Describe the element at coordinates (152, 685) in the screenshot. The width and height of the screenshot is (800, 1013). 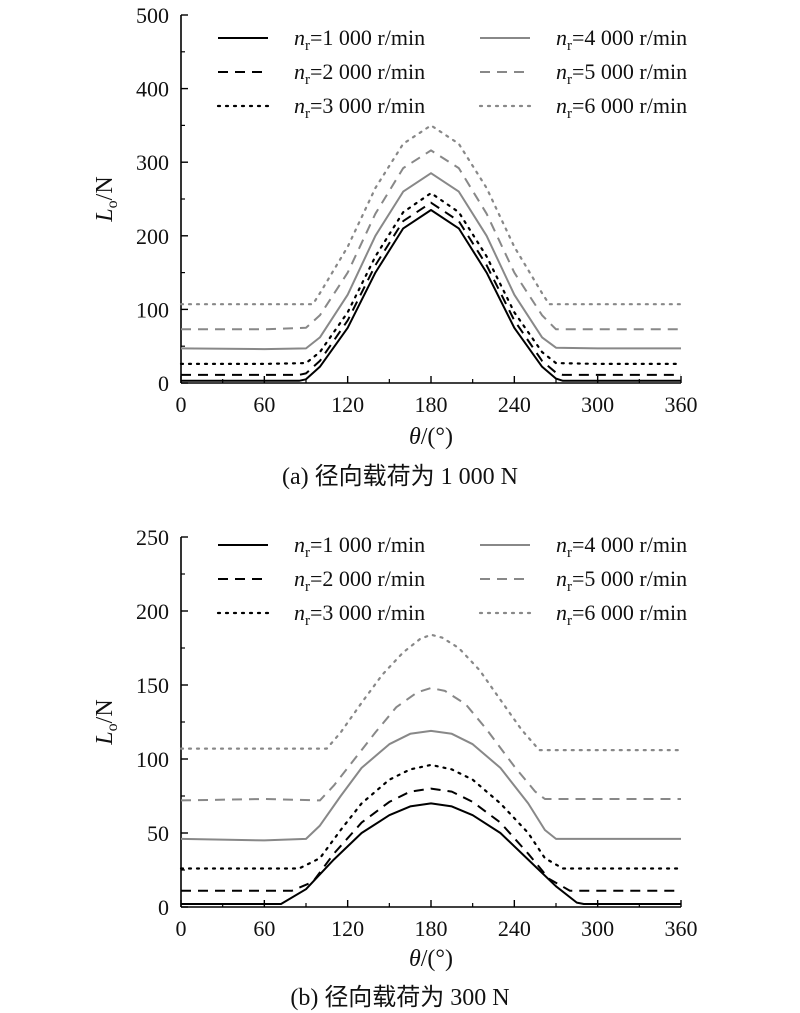
I see `y-tick-label: 150` at that location.